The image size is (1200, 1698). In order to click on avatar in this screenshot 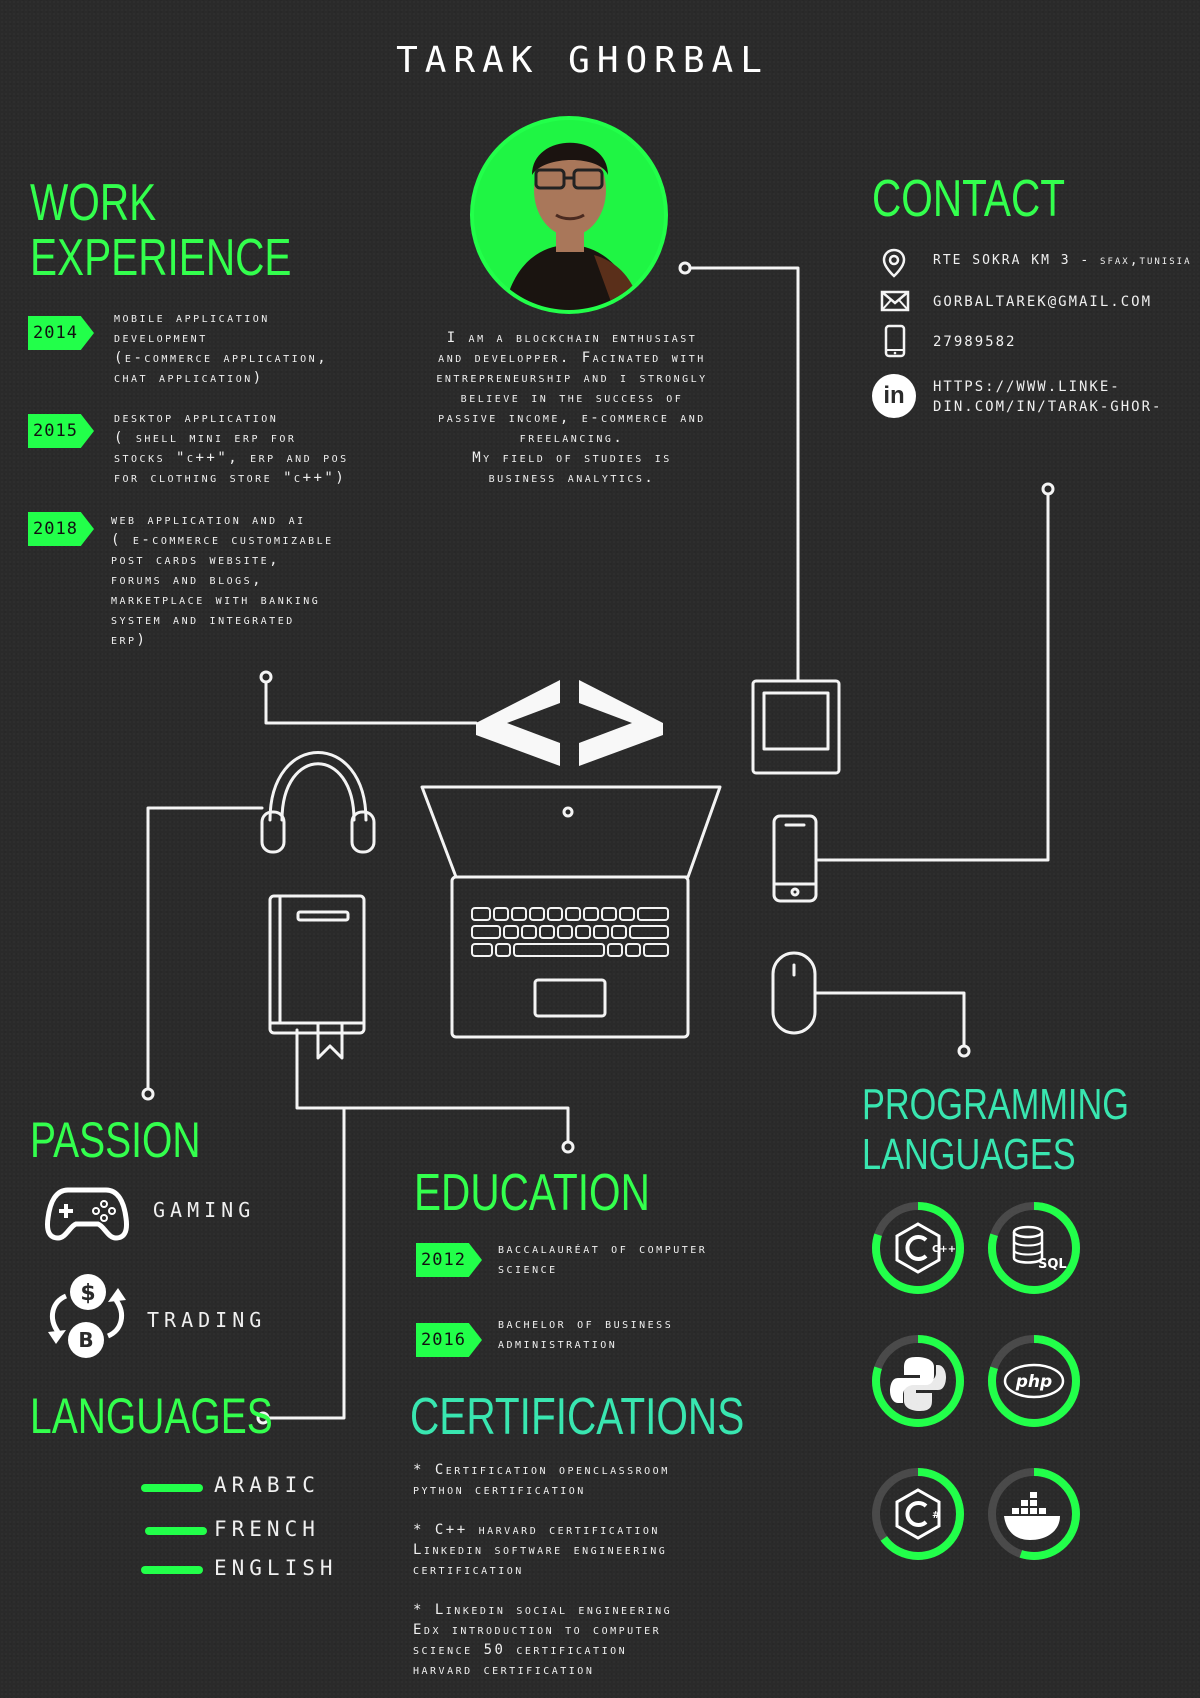, I will do `click(569, 215)`.